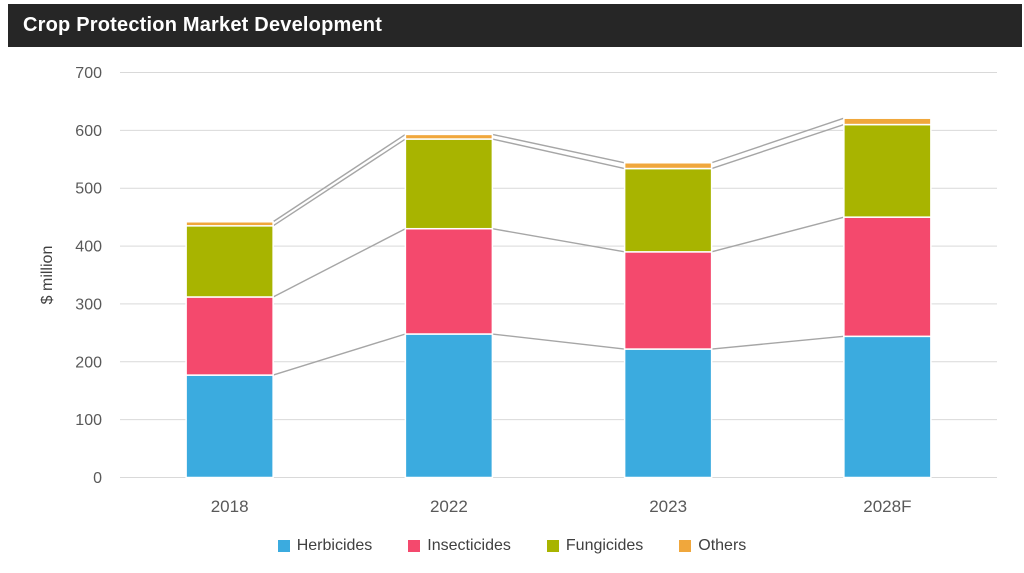  I want to click on bar-segment-herbicides-2023, so click(668, 413).